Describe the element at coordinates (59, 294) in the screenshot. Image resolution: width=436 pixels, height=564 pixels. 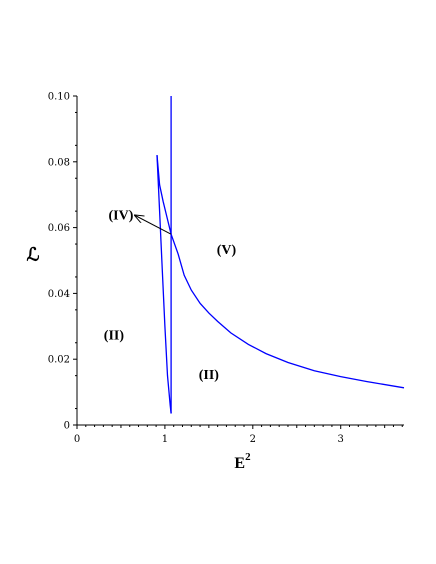
I see `y-tick-label: 0.04` at that location.